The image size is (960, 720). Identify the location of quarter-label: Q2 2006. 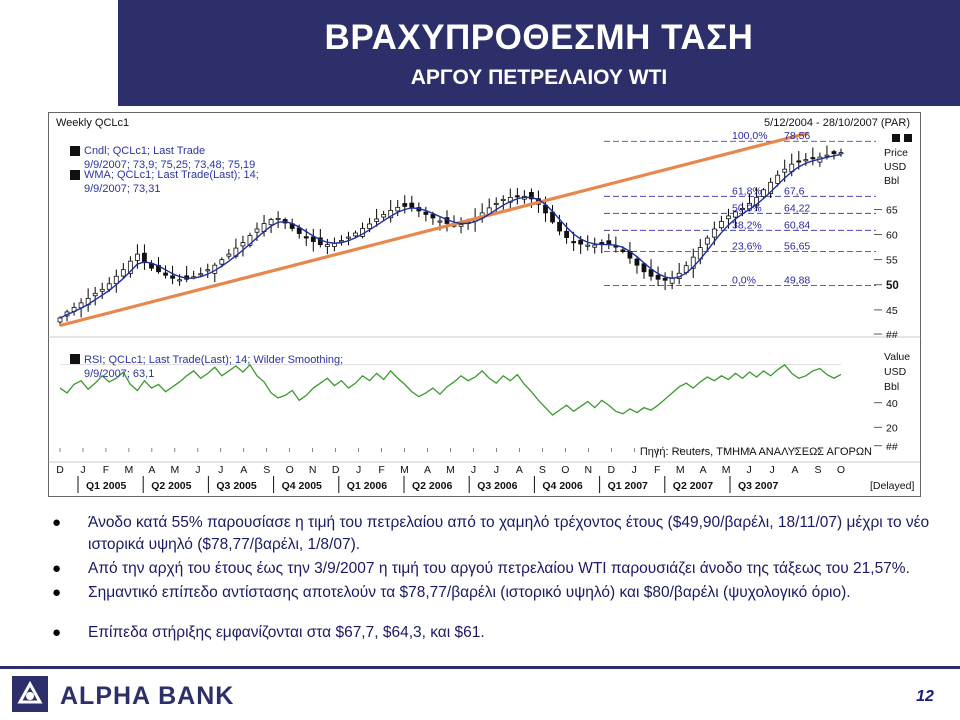
(432, 486).